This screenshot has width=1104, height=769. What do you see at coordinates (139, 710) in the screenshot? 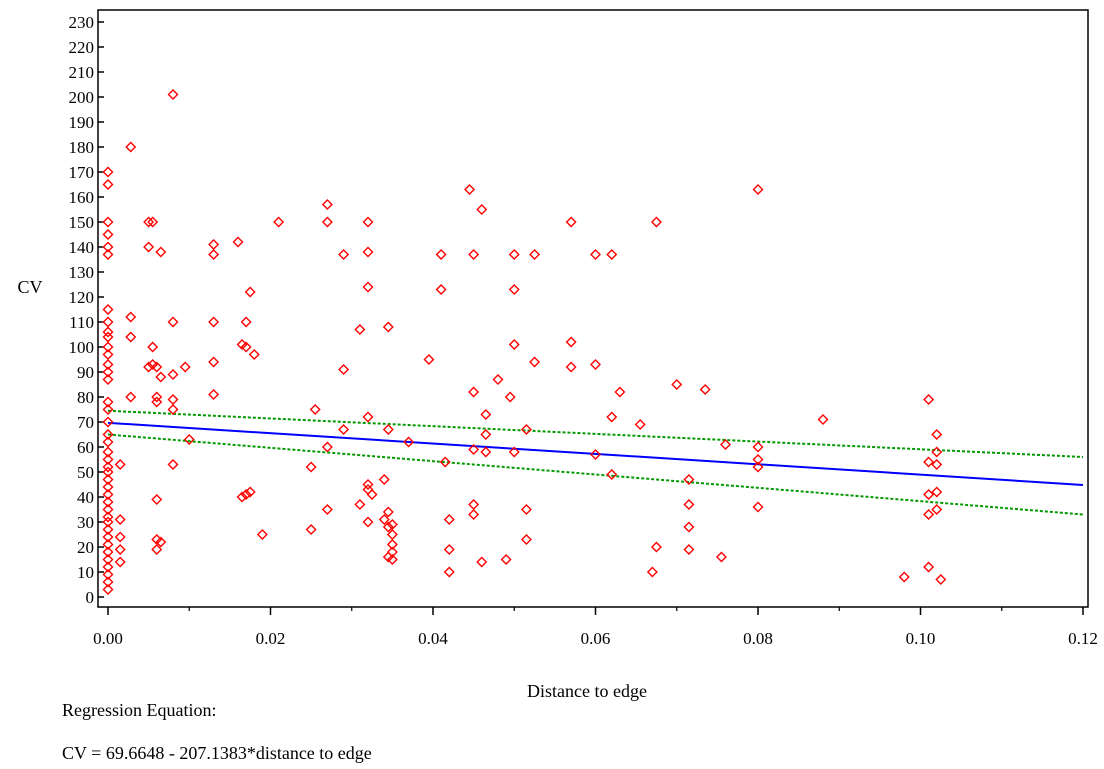
I see `regression-equation-title: Regression Equation:` at bounding box center [139, 710].